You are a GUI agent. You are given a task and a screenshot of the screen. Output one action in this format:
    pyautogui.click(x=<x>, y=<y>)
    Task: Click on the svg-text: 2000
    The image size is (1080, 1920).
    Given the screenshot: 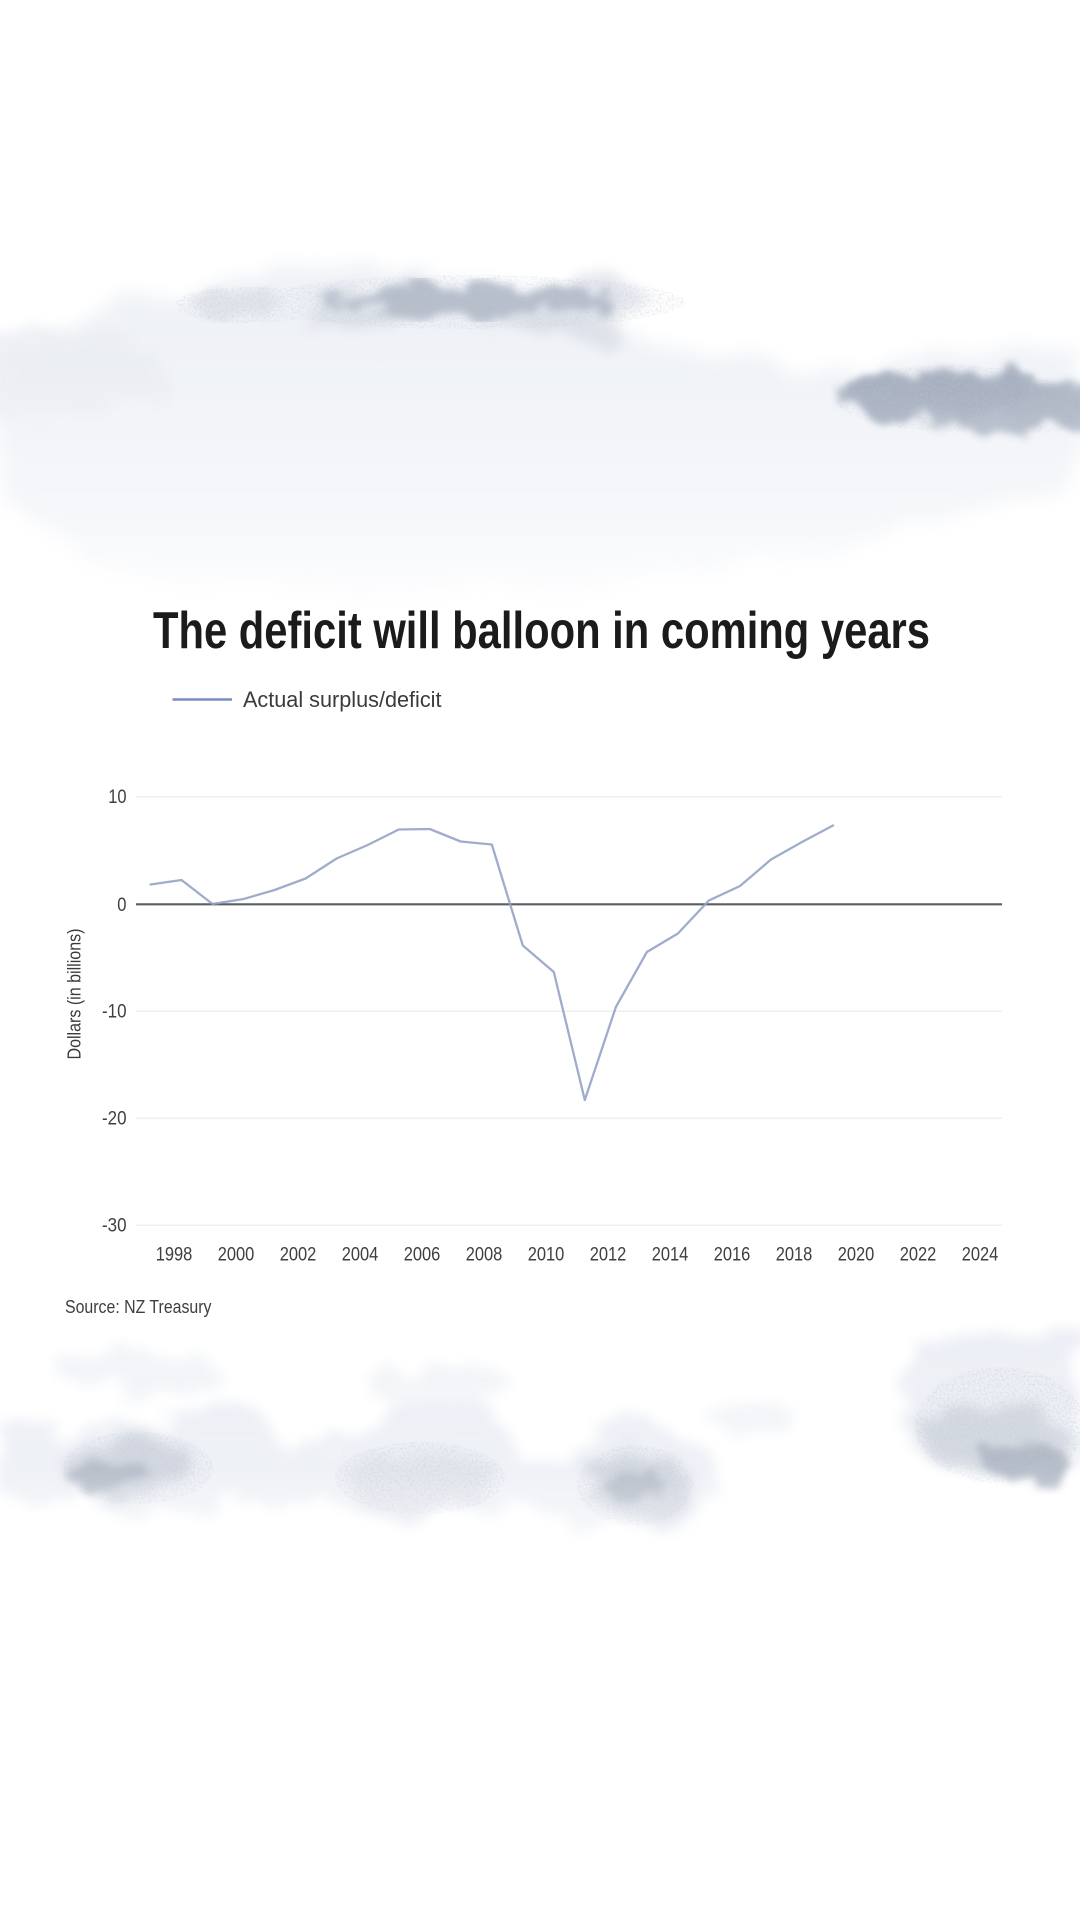 What is the action you would take?
    pyautogui.click(x=236, y=1255)
    